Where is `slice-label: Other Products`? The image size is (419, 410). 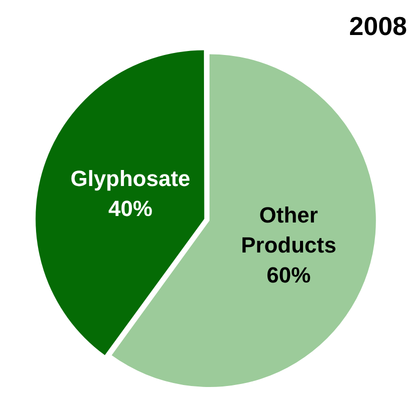
slice-label: Other Products is located at coordinates (288, 230).